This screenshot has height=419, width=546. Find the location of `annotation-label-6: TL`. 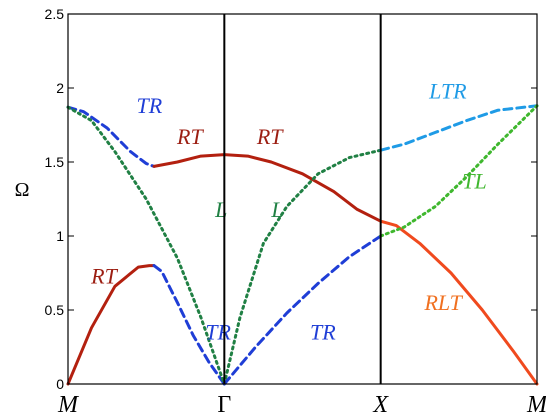

annotation-label-6: TL is located at coordinates (474, 181).